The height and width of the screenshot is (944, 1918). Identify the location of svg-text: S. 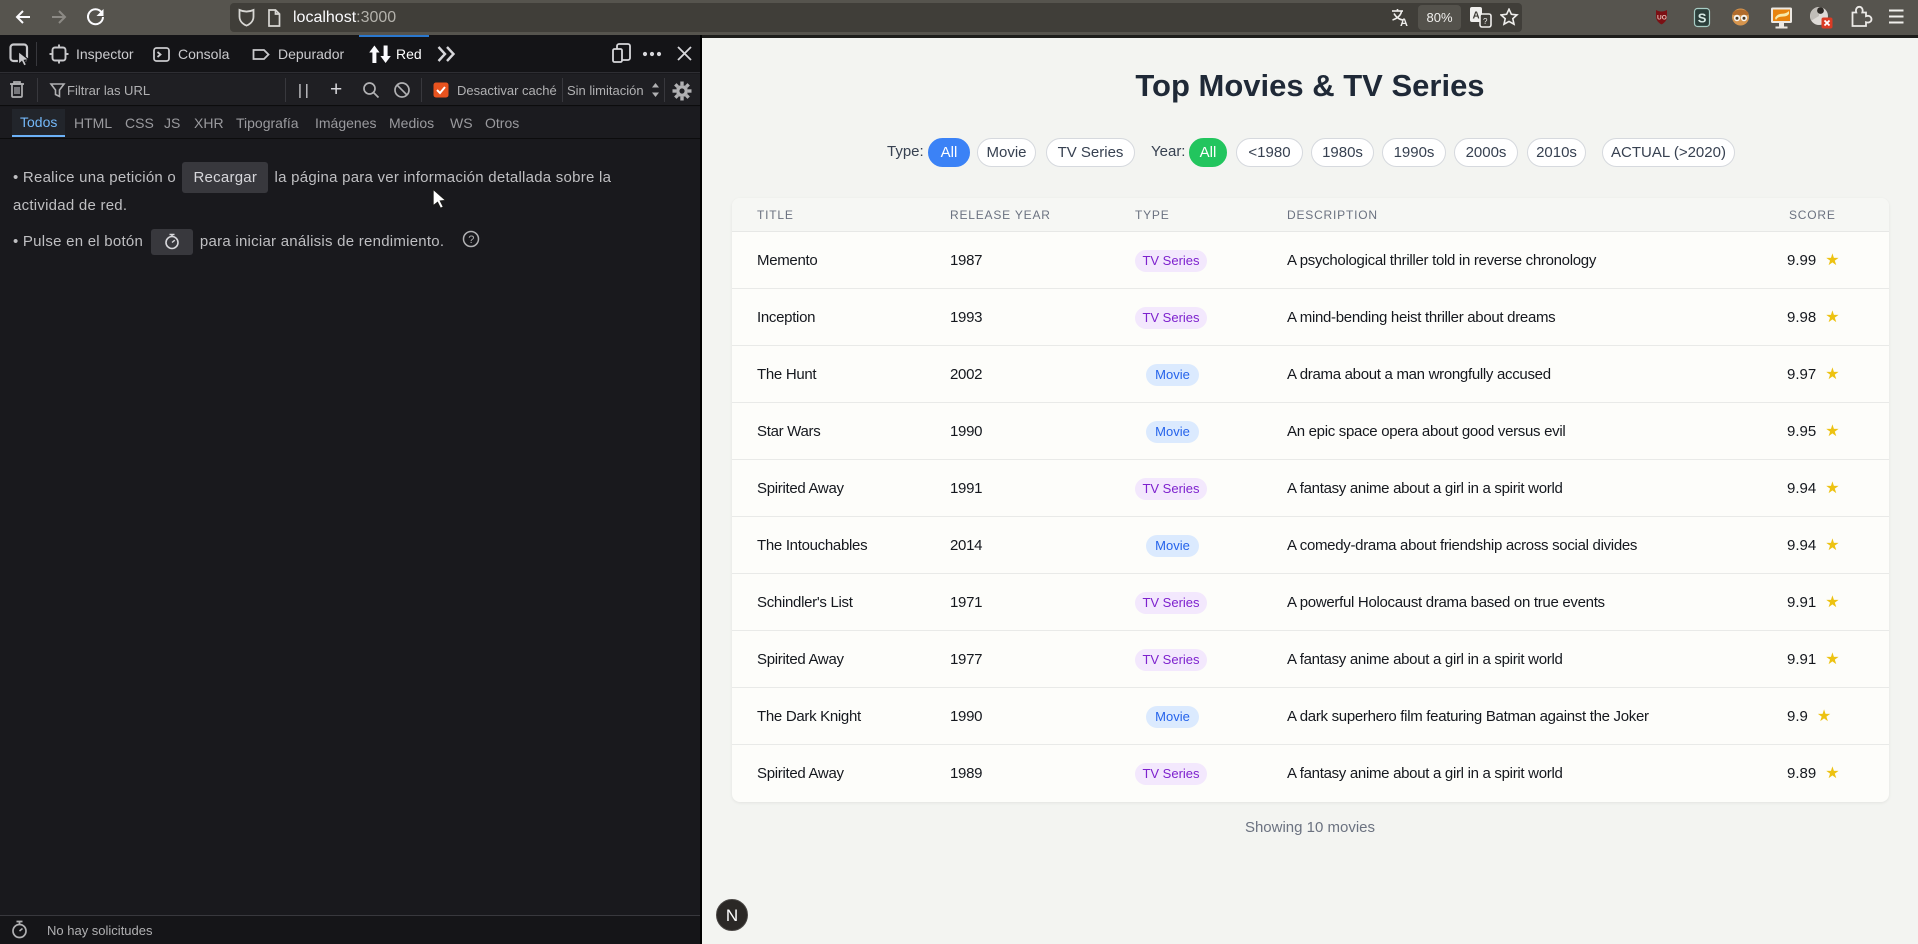
(1702, 18).